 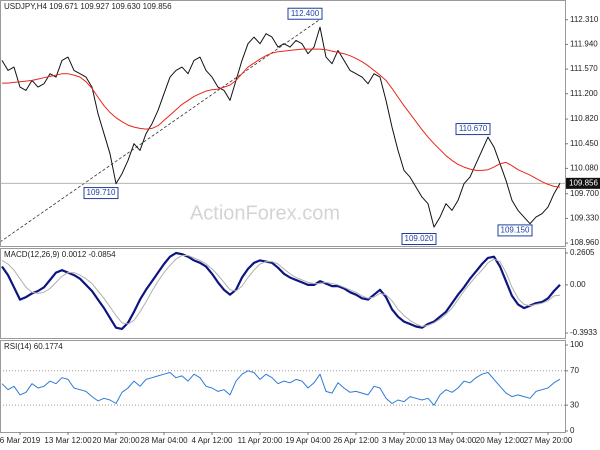 I want to click on last-price-label: 109.856, so click(x=583, y=182).